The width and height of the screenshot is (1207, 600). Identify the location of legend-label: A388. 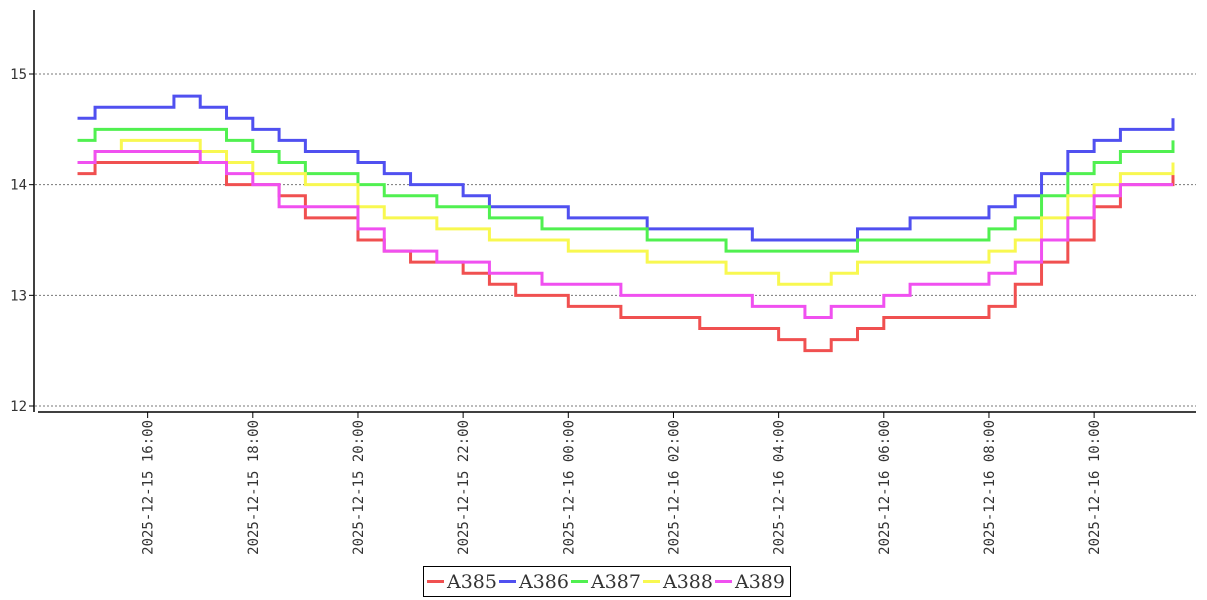
(688, 581).